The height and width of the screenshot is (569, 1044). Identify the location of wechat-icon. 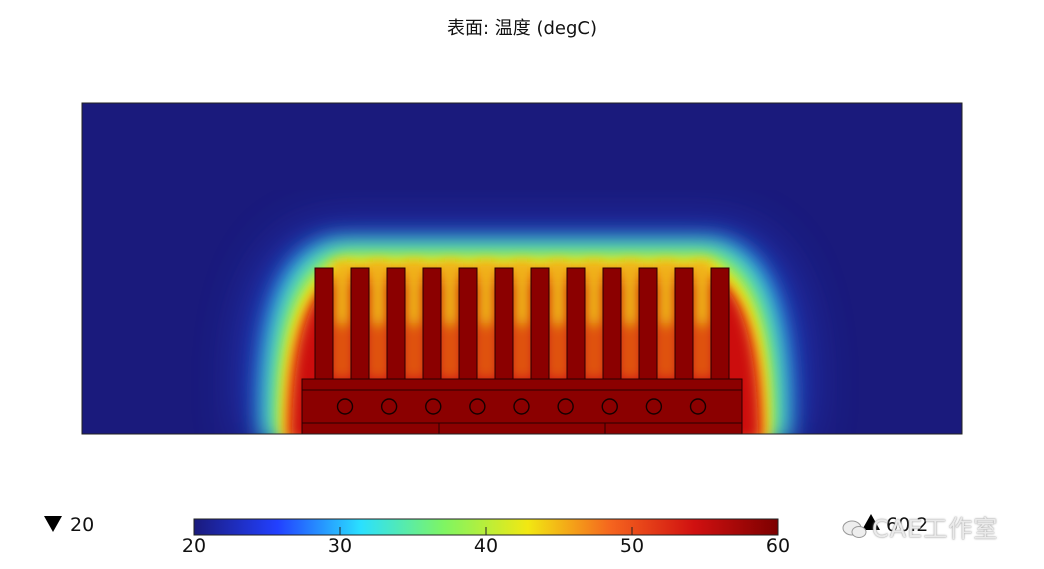
(854, 529).